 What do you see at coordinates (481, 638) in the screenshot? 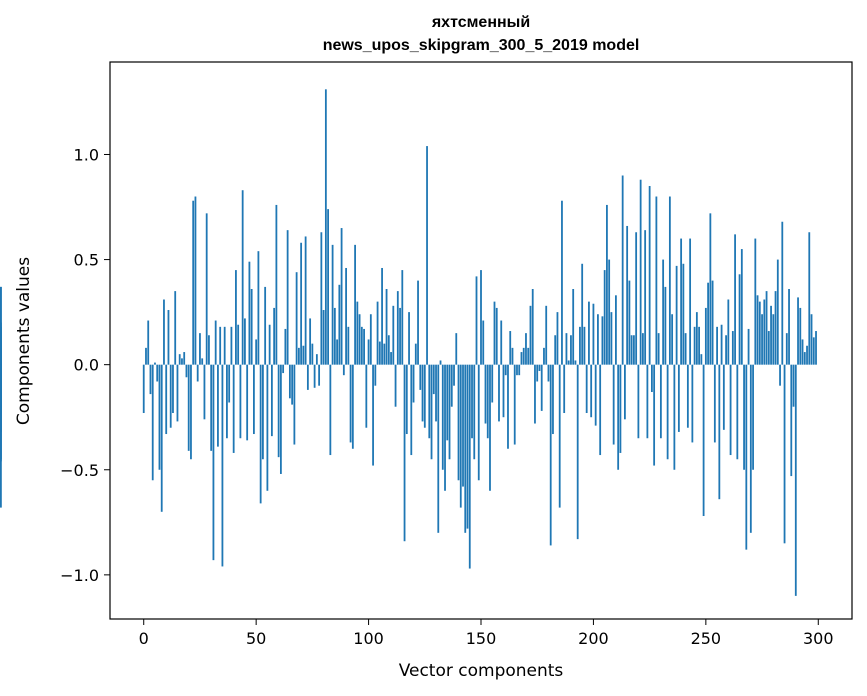
I see `x-tick-label: 150` at bounding box center [481, 638].